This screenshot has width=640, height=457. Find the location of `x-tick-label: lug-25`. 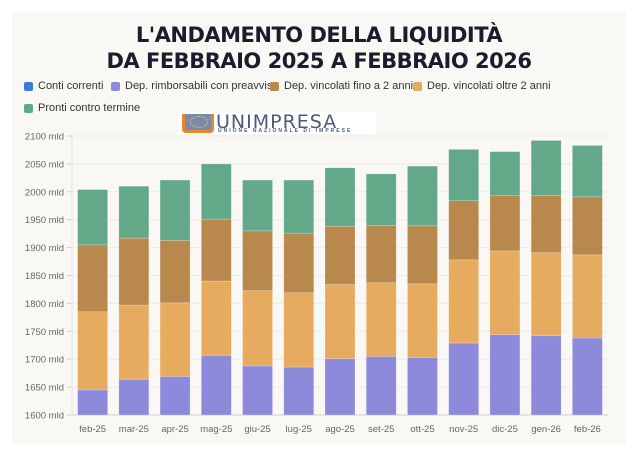

x-tick-label: lug-25 is located at coordinates (299, 429).